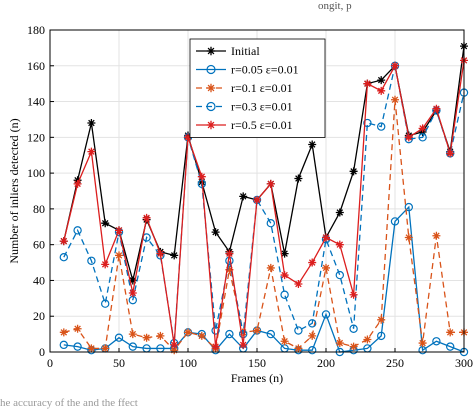 The image size is (474, 411). What do you see at coordinates (36, 102) in the screenshot?
I see `y-tick-label: 140` at bounding box center [36, 102].